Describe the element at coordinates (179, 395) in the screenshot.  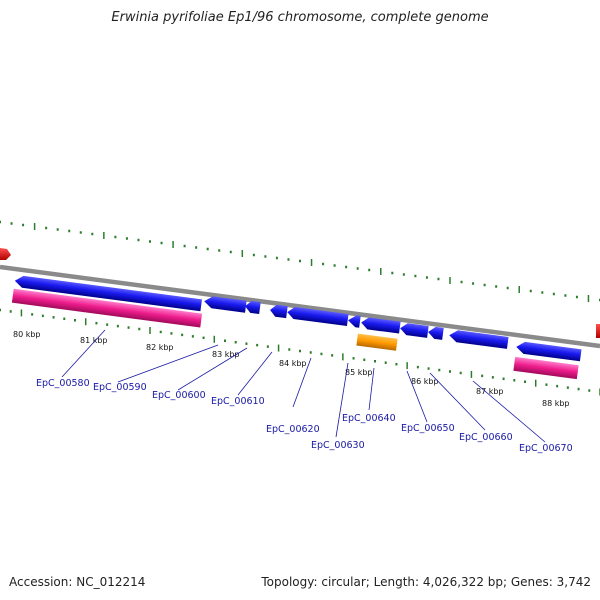
I see `gene-label: EpC_00600` at that location.